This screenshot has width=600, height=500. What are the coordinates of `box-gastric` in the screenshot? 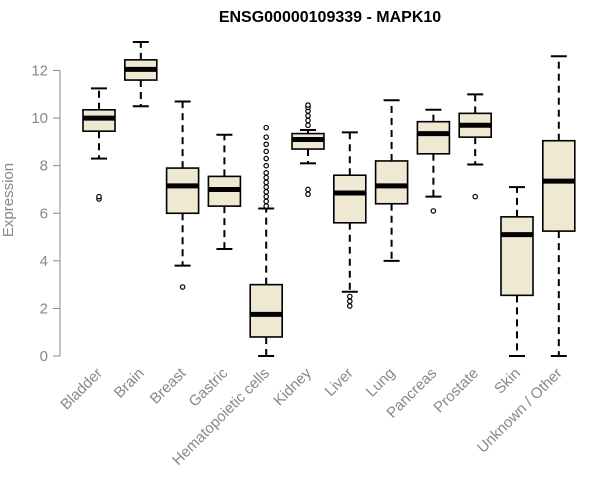 It's located at (224, 191).